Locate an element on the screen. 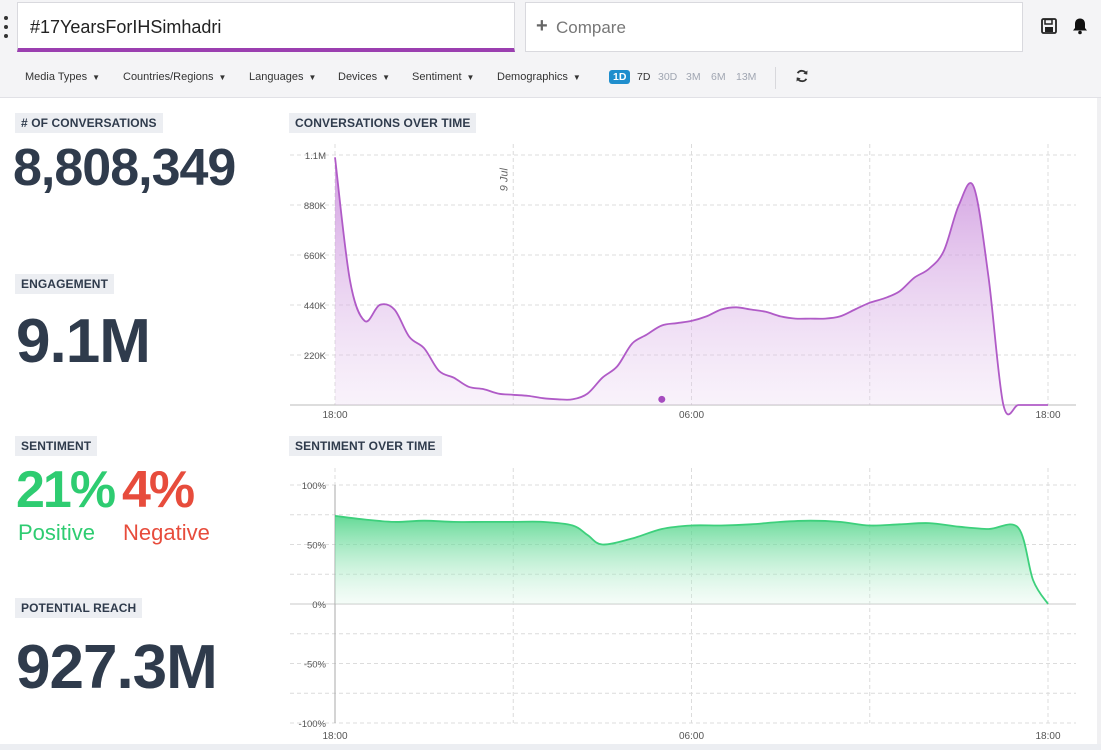  filter-devices: Devices ▼ is located at coordinates (364, 77).